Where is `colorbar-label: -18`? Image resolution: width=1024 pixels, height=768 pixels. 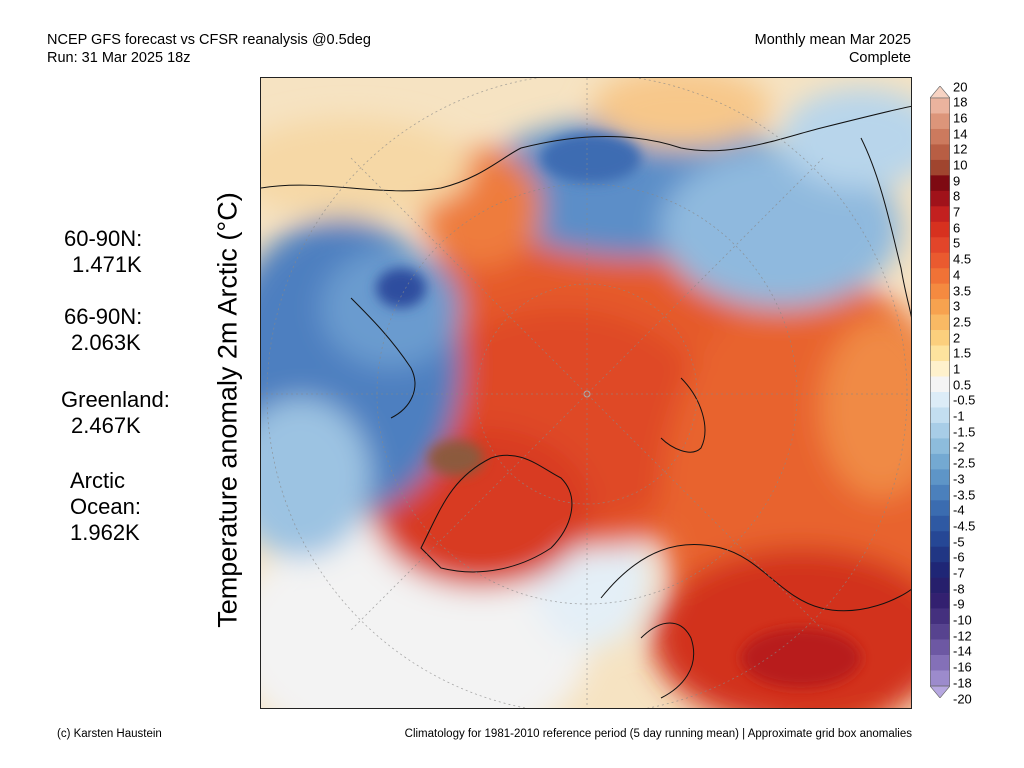
colorbar-label: -18 is located at coordinates (962, 683).